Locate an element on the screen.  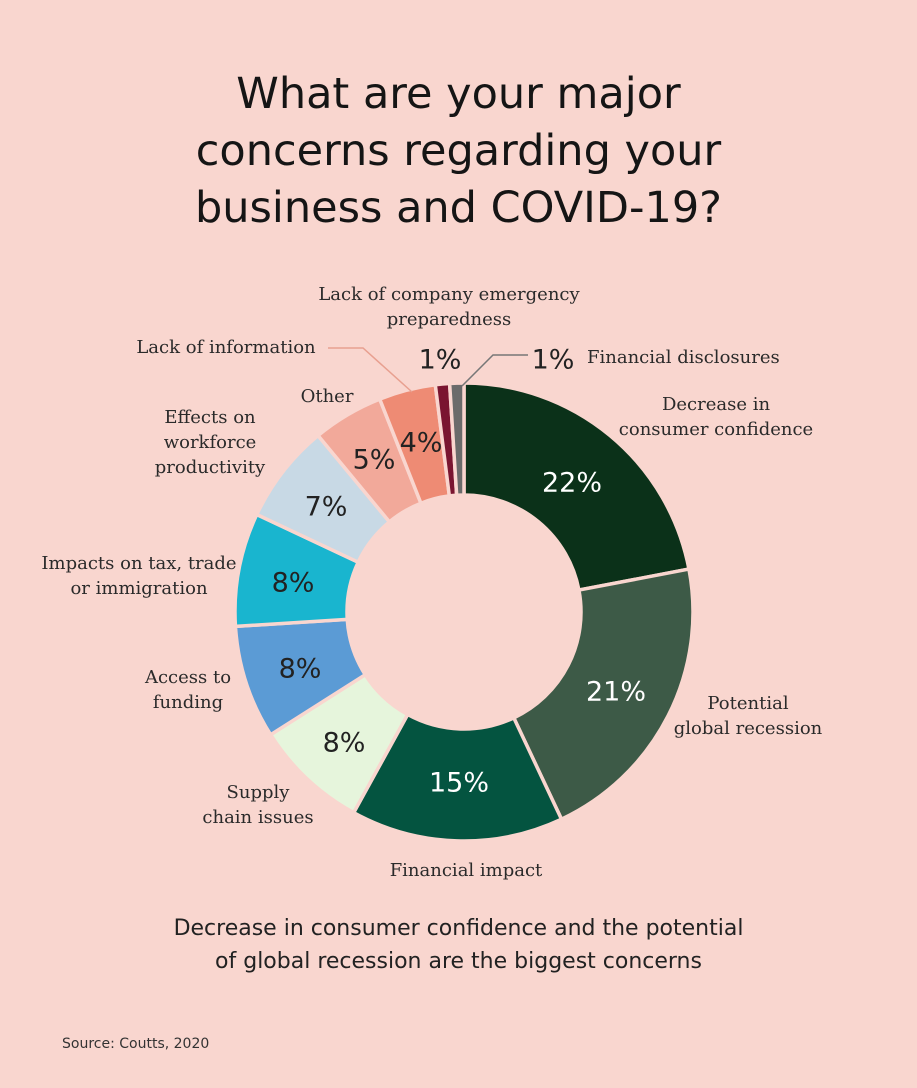
slice-category-label-line: Effects on is located at coordinates (210, 417).